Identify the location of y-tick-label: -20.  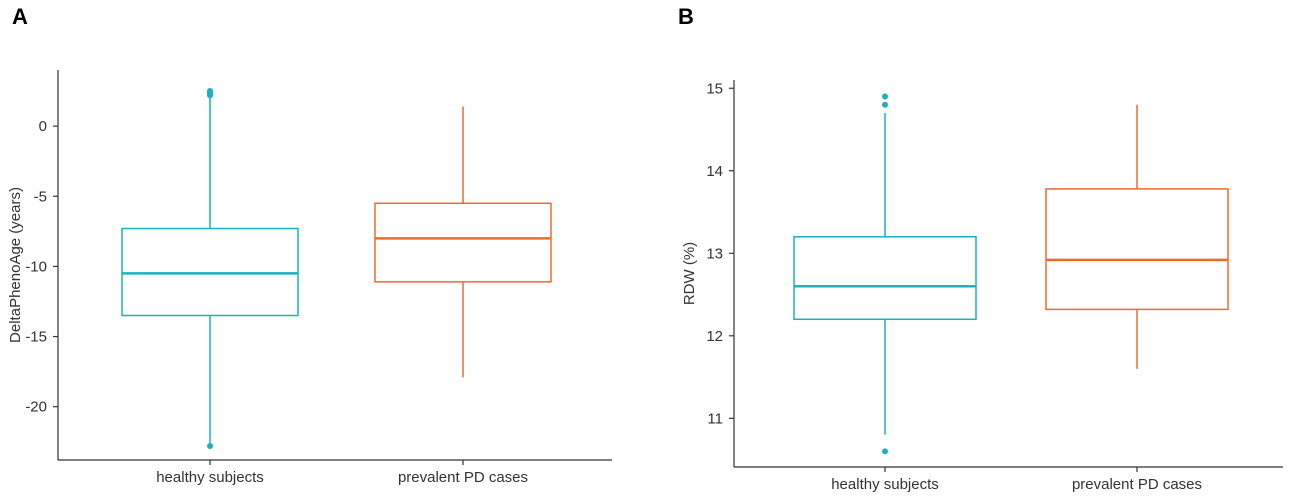
(36, 407).